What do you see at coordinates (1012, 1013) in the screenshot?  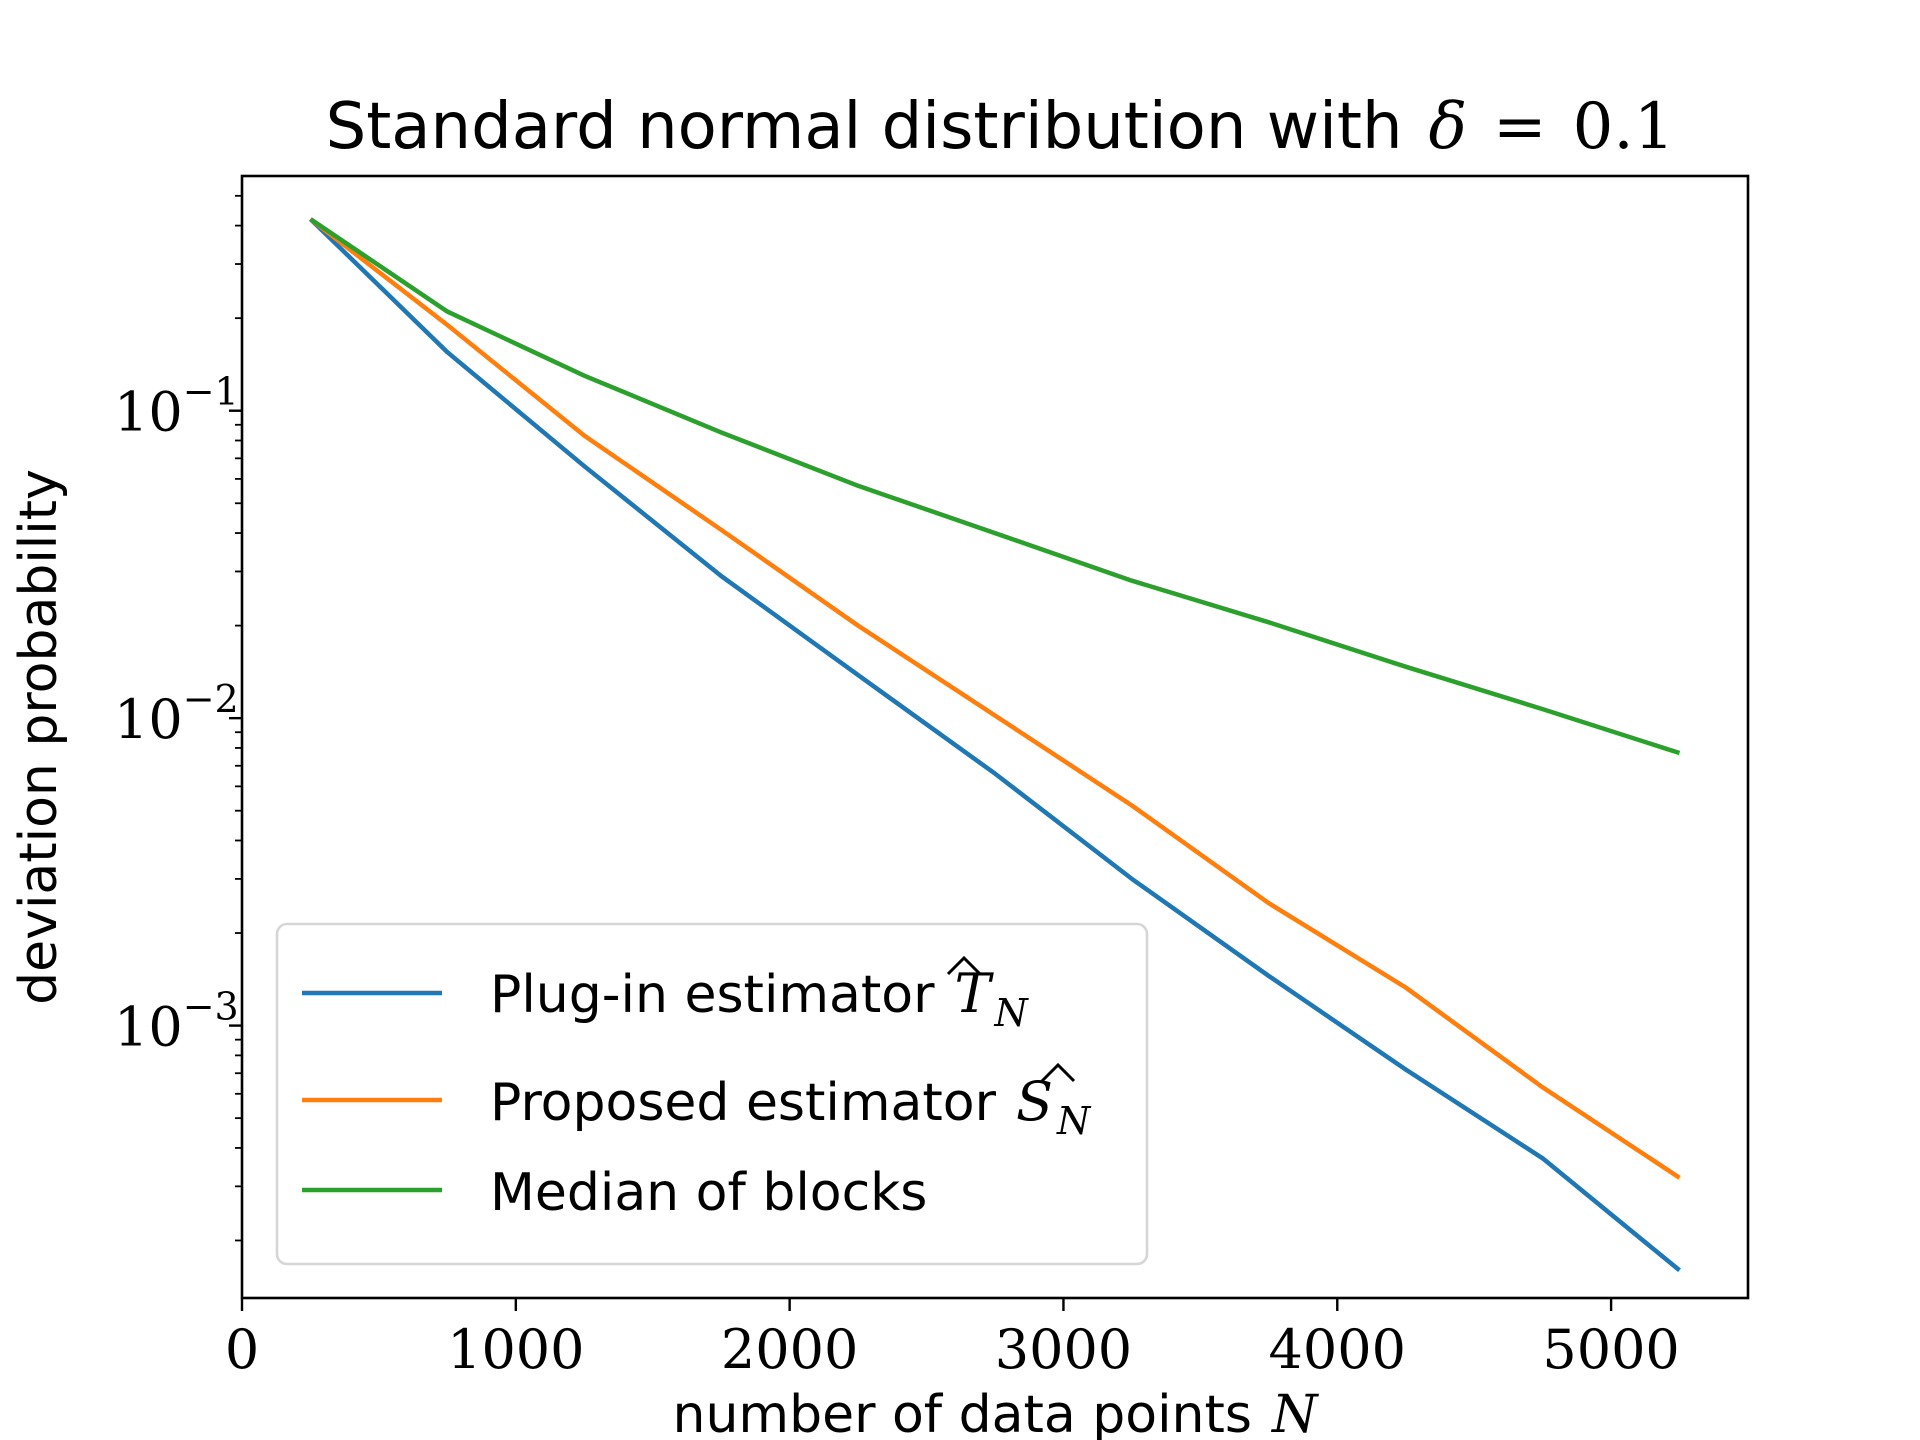 I see `legend-subscript-plug-in: N` at bounding box center [1012, 1013].